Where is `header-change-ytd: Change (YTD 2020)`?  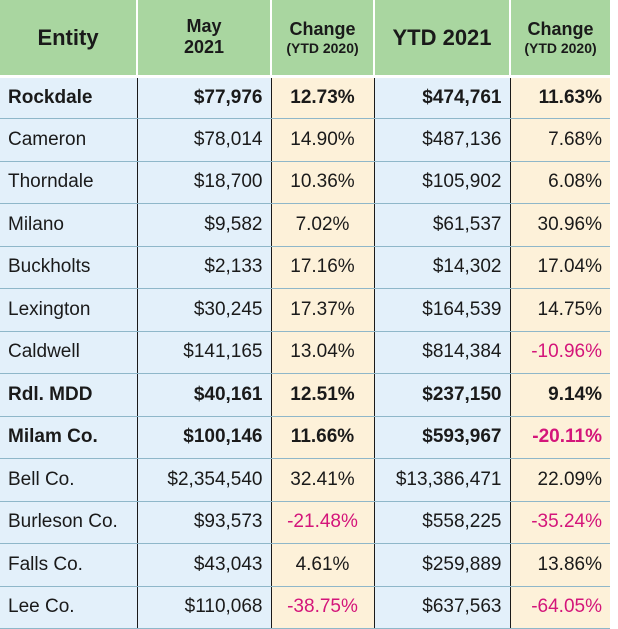 header-change-ytd: Change (YTD 2020) is located at coordinates (560, 39).